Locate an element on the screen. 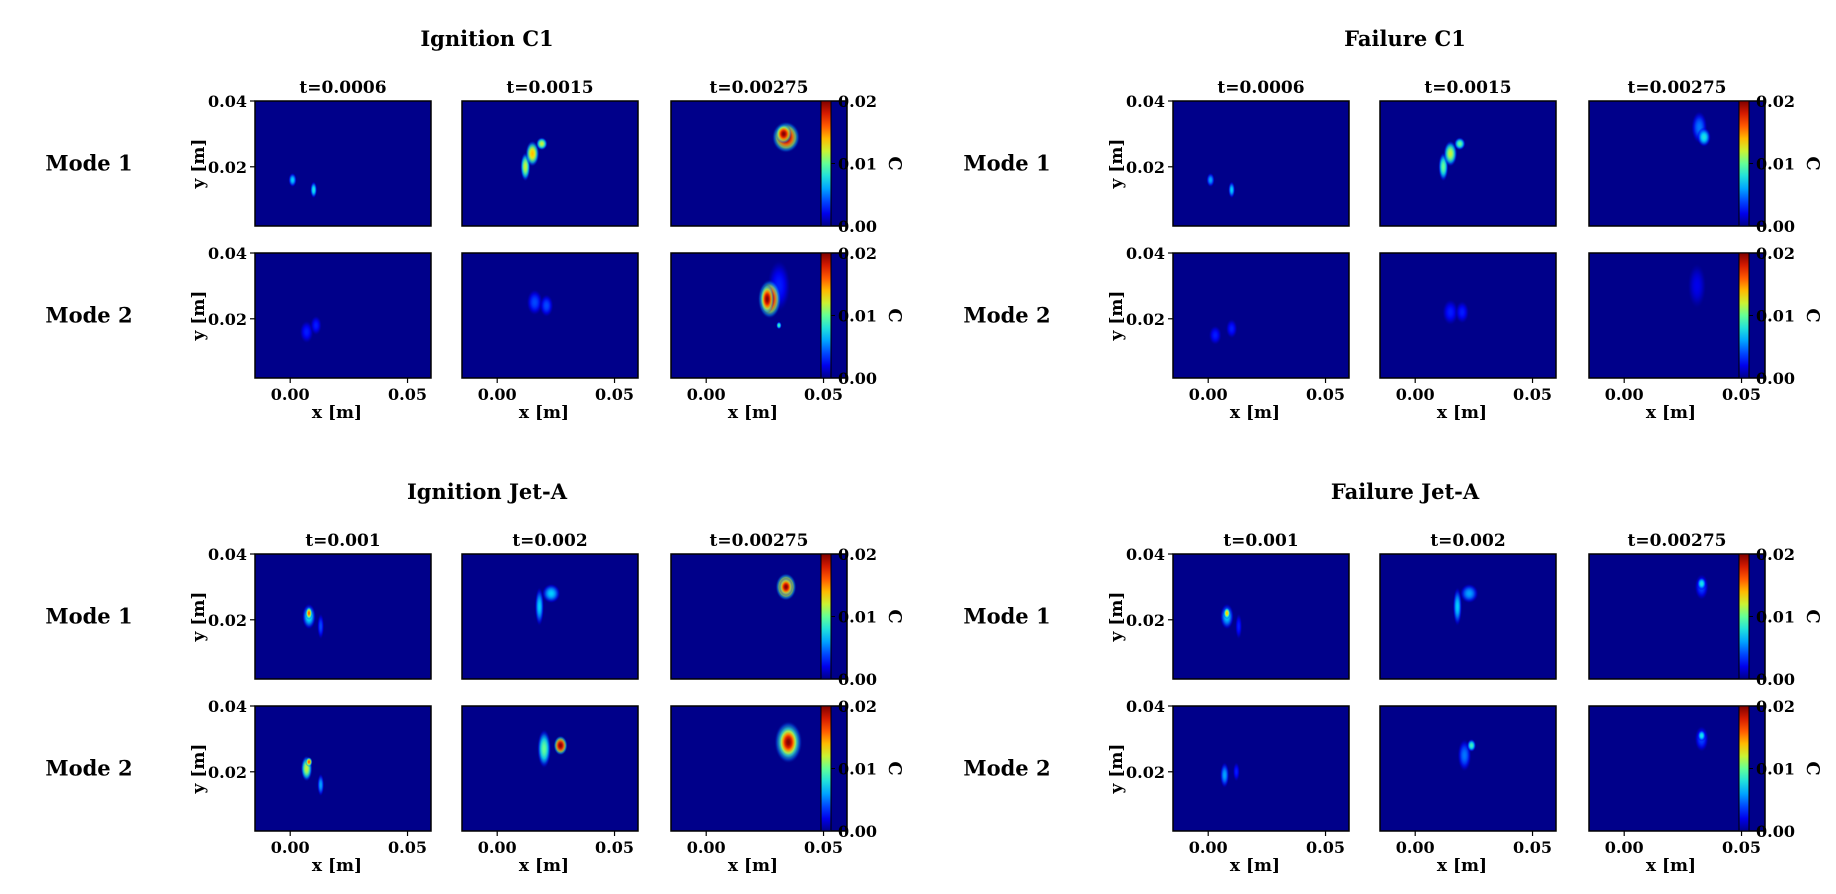 Image resolution: width=1836 pixels, height=894 pixels. time-label: t=0.002 is located at coordinates (549, 541).